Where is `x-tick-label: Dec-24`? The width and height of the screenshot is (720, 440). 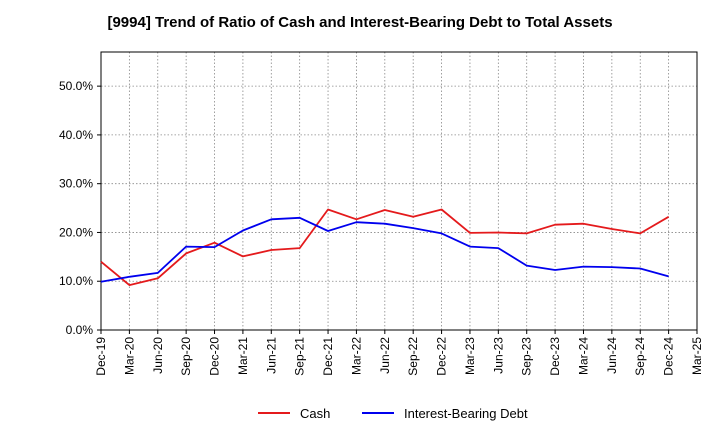
x-tick-label: Dec-24 is located at coordinates (669, 356).